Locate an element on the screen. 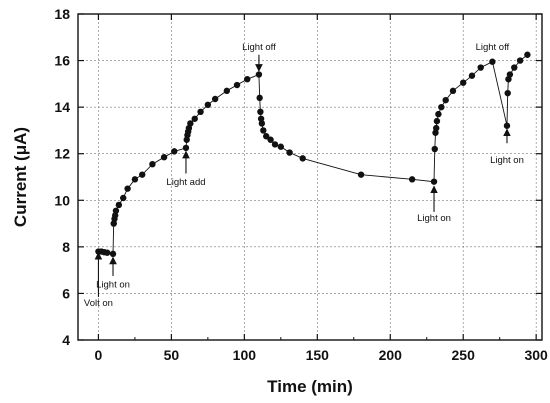 The height and width of the screenshot is (403, 550). x-tick-label: 100 is located at coordinates (245, 355).